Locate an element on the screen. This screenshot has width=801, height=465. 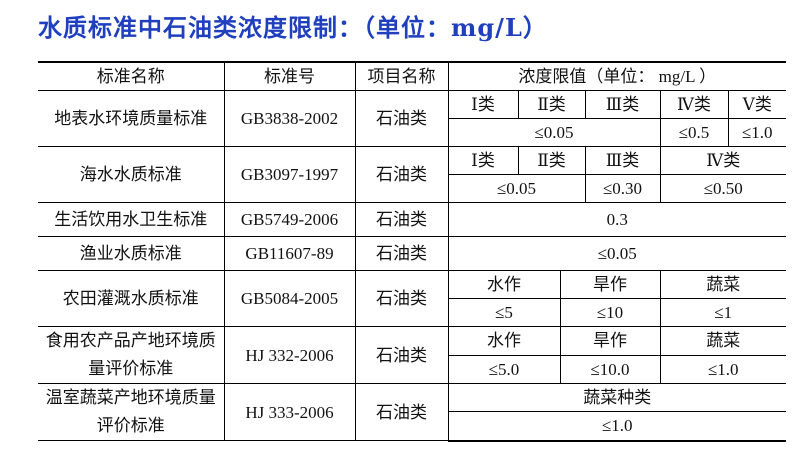
table-row: 生活饮用水卫生标准 GB5749-2006 石油类 0.3 is located at coordinates (412, 219).